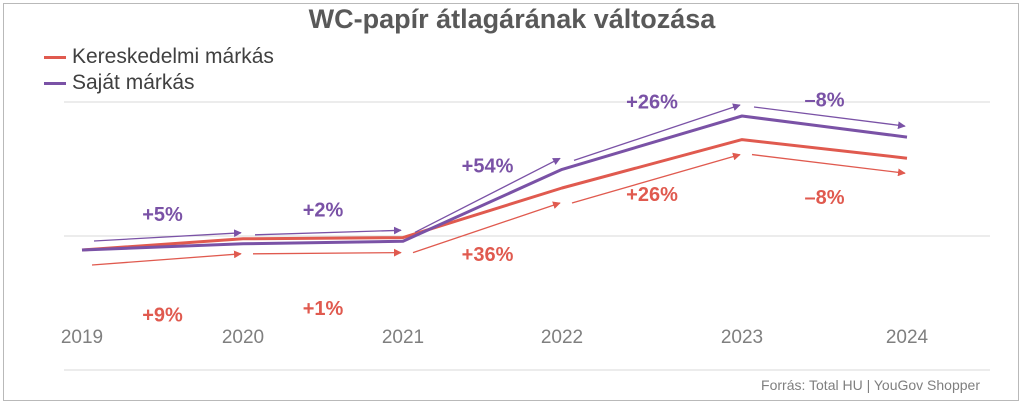  Describe the element at coordinates (870, 385) in the screenshot. I see `source-note: Forrás: Total HU | YouGov Shopper` at that location.